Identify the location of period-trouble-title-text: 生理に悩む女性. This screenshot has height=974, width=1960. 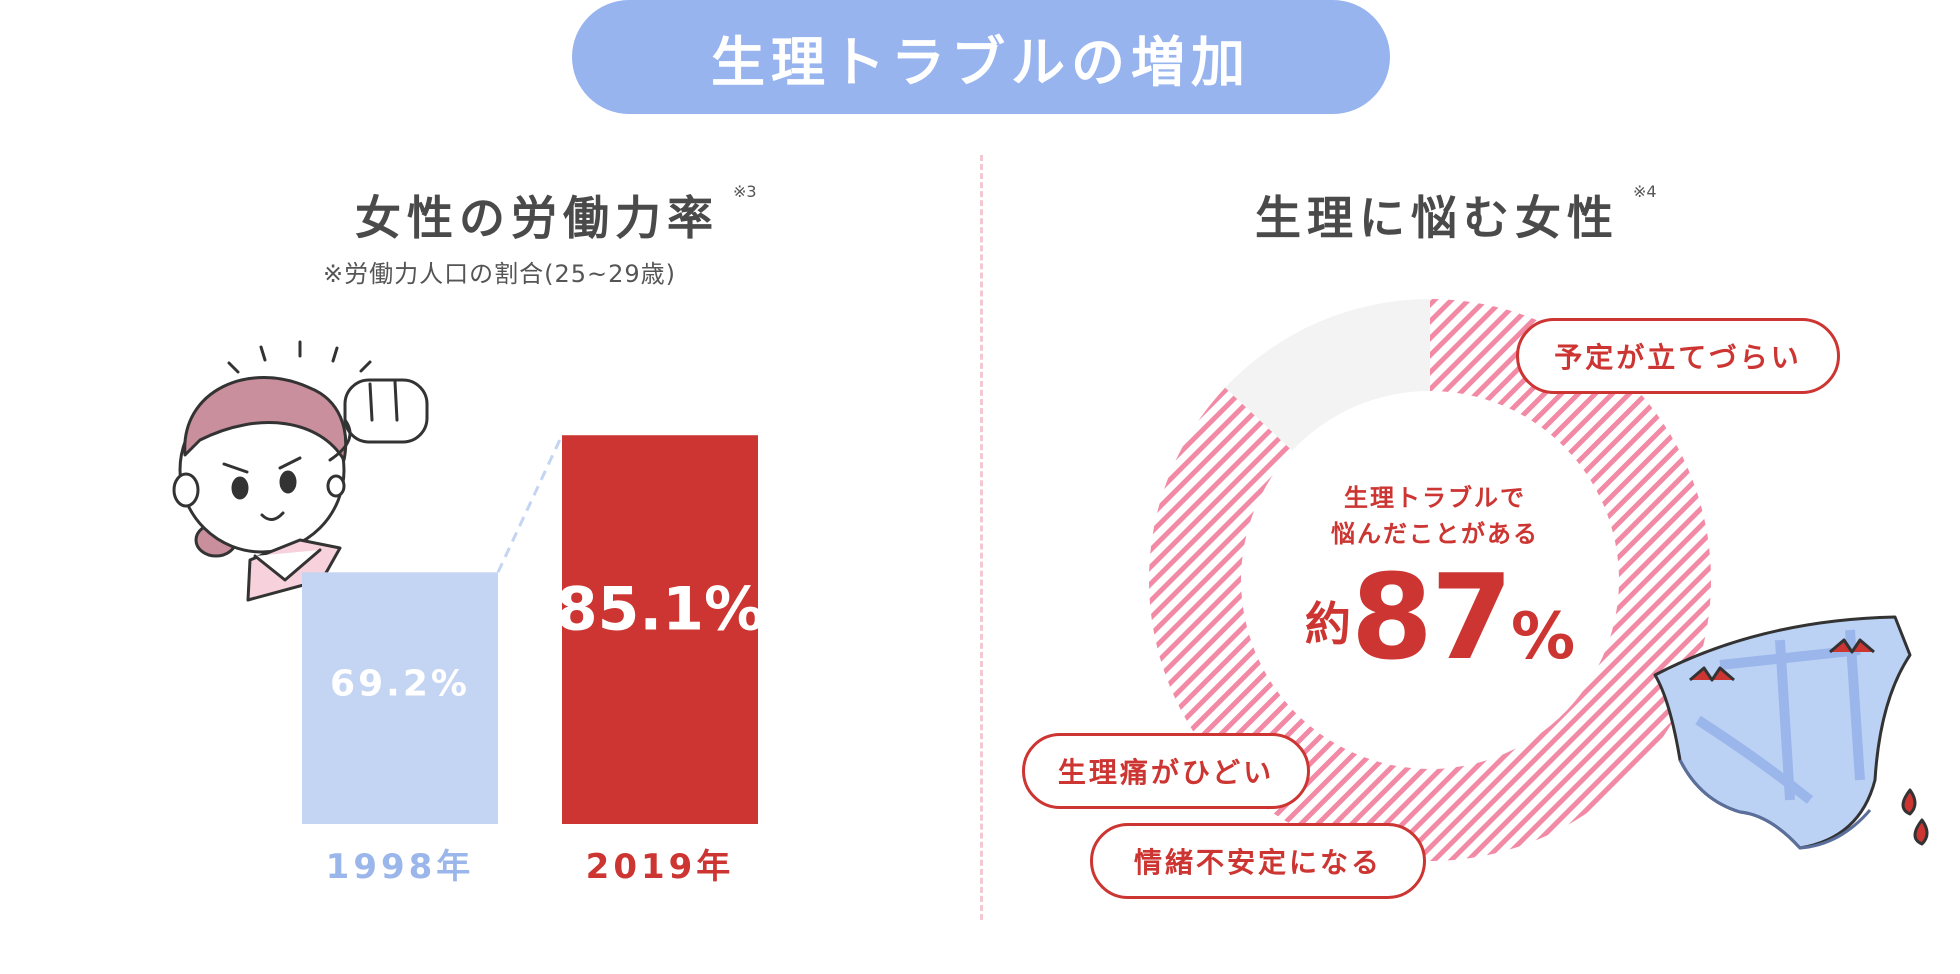
(1437, 218).